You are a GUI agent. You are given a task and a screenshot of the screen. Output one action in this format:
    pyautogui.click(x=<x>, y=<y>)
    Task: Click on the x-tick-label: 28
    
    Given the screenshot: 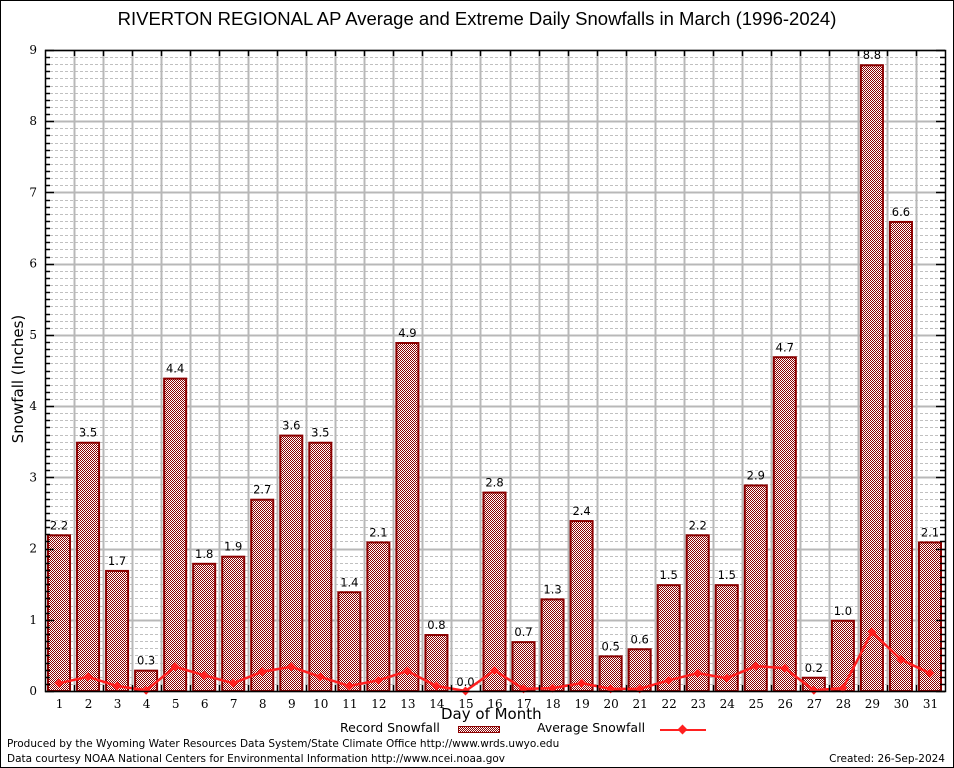 What is the action you would take?
    pyautogui.click(x=843, y=704)
    